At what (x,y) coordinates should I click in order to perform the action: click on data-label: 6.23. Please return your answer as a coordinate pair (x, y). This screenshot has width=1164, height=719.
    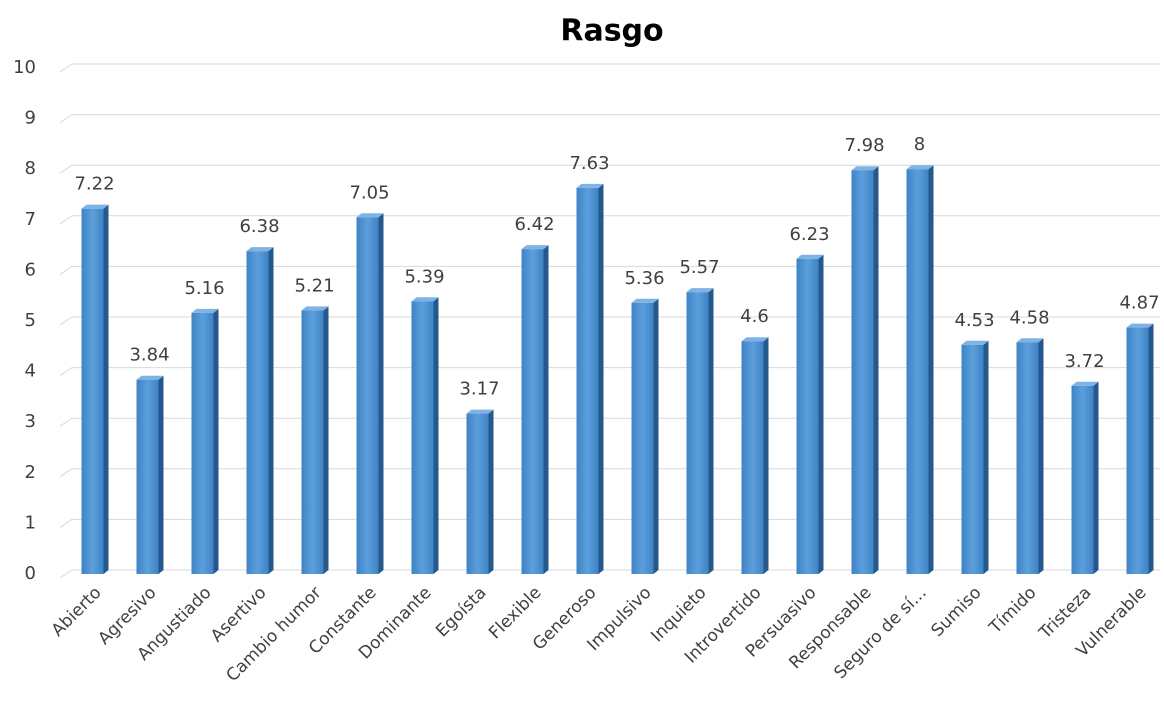
    Looking at the image, I should click on (809, 234).